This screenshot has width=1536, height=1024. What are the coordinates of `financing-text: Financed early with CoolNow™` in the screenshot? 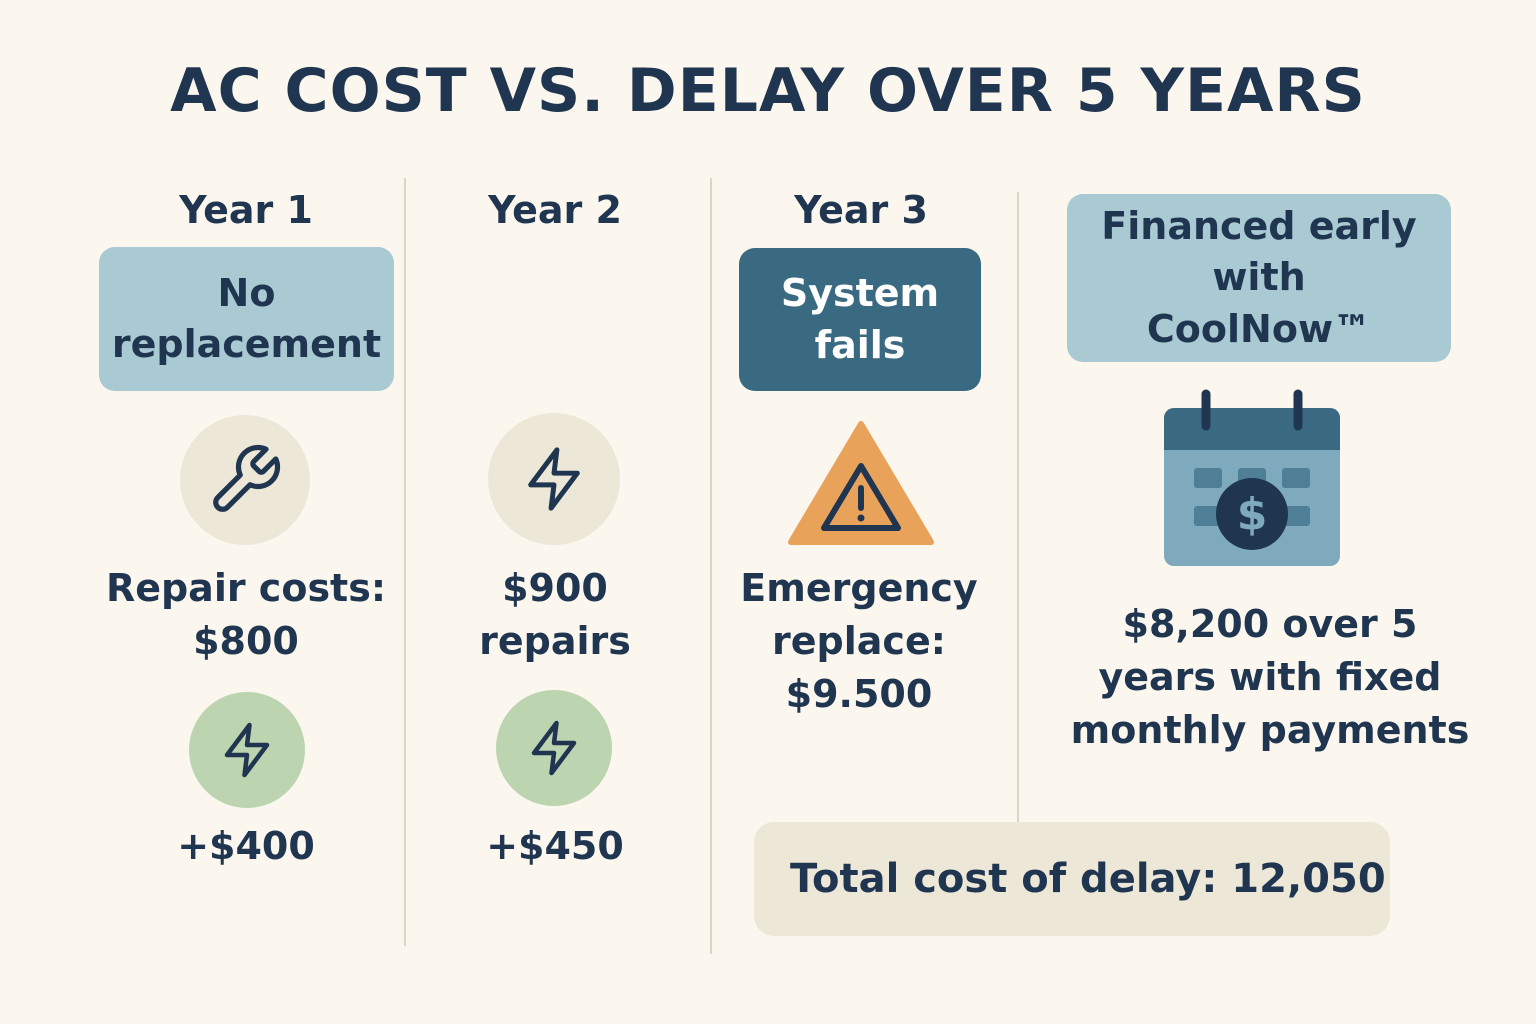 It's located at (1259, 277).